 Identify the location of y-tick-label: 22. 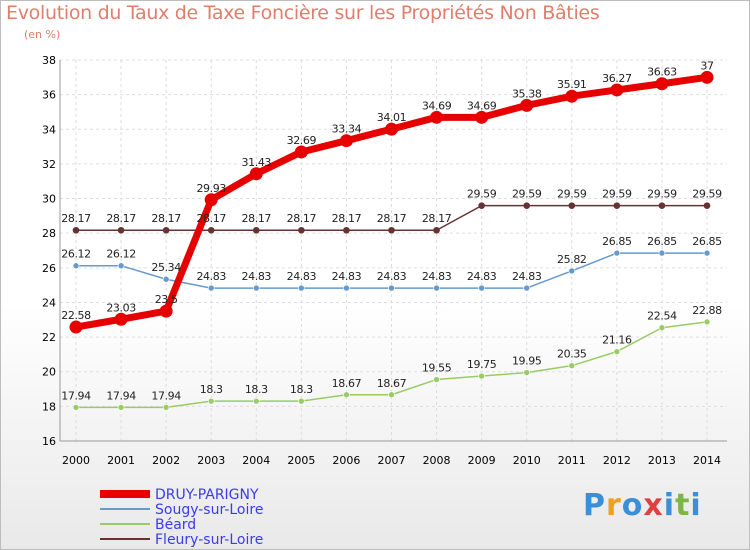
(49, 337).